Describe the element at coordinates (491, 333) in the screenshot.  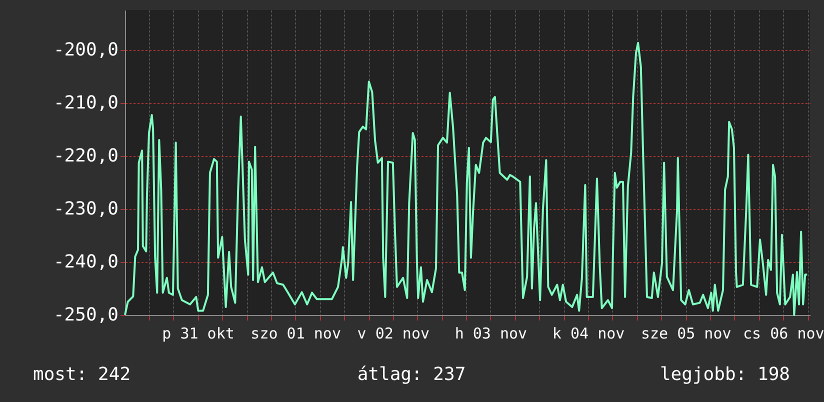
I see `x-tick-label: h 03 nov` at that location.